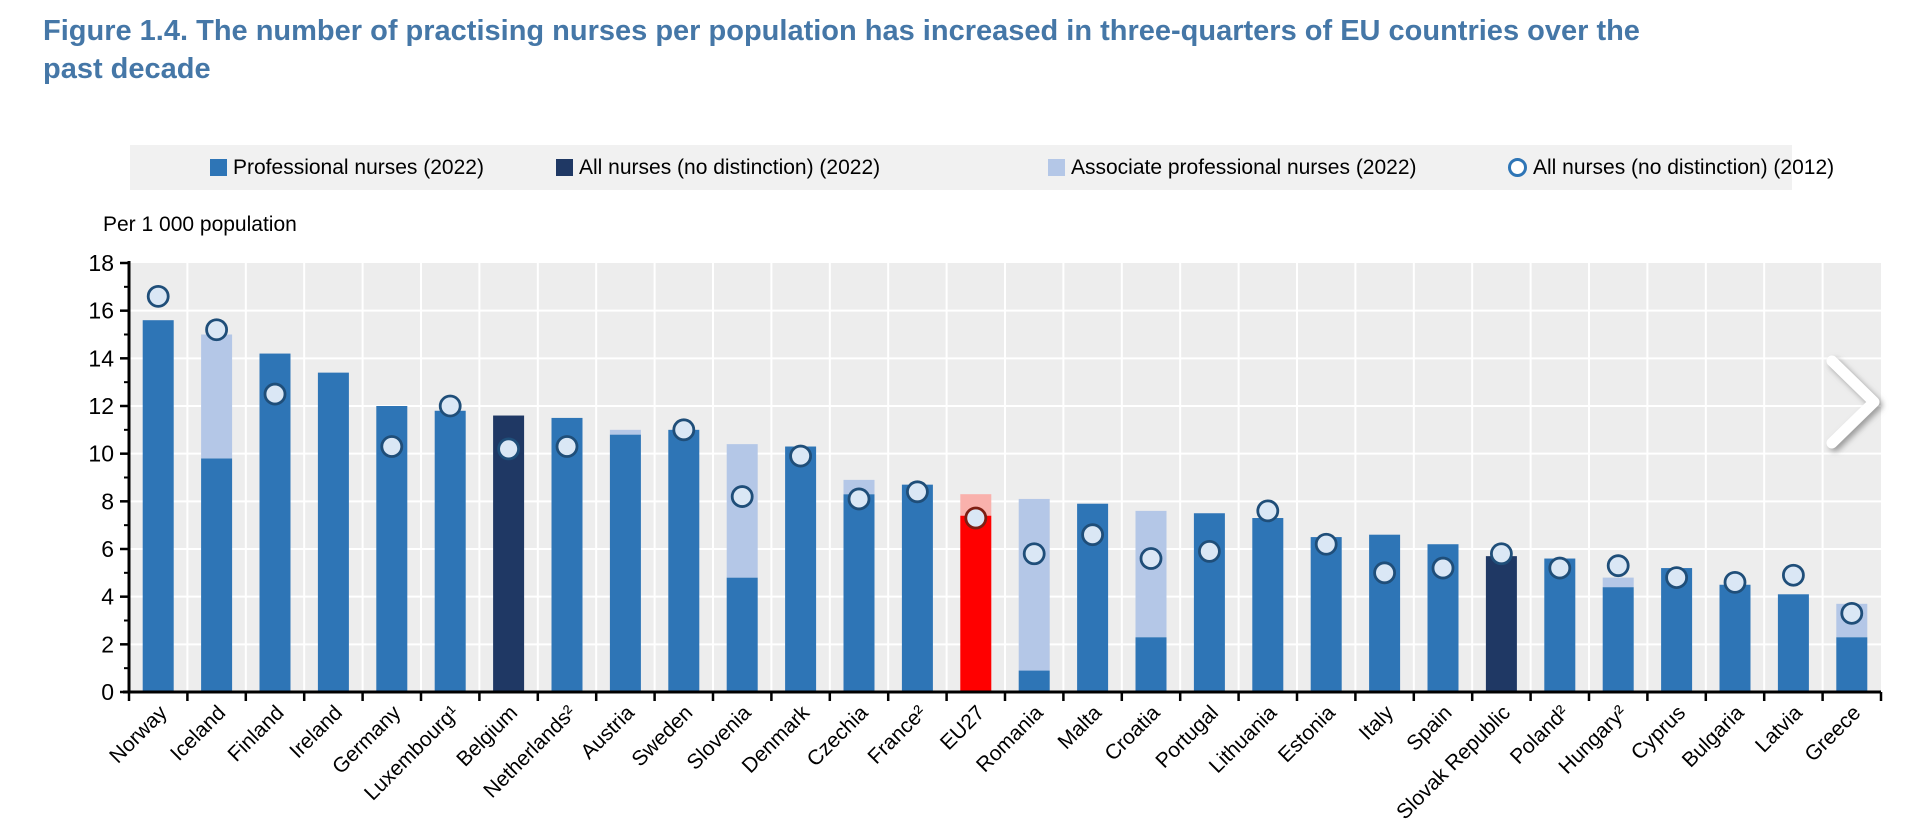  I want to click on circle-2012-portugal, so click(1209, 551).